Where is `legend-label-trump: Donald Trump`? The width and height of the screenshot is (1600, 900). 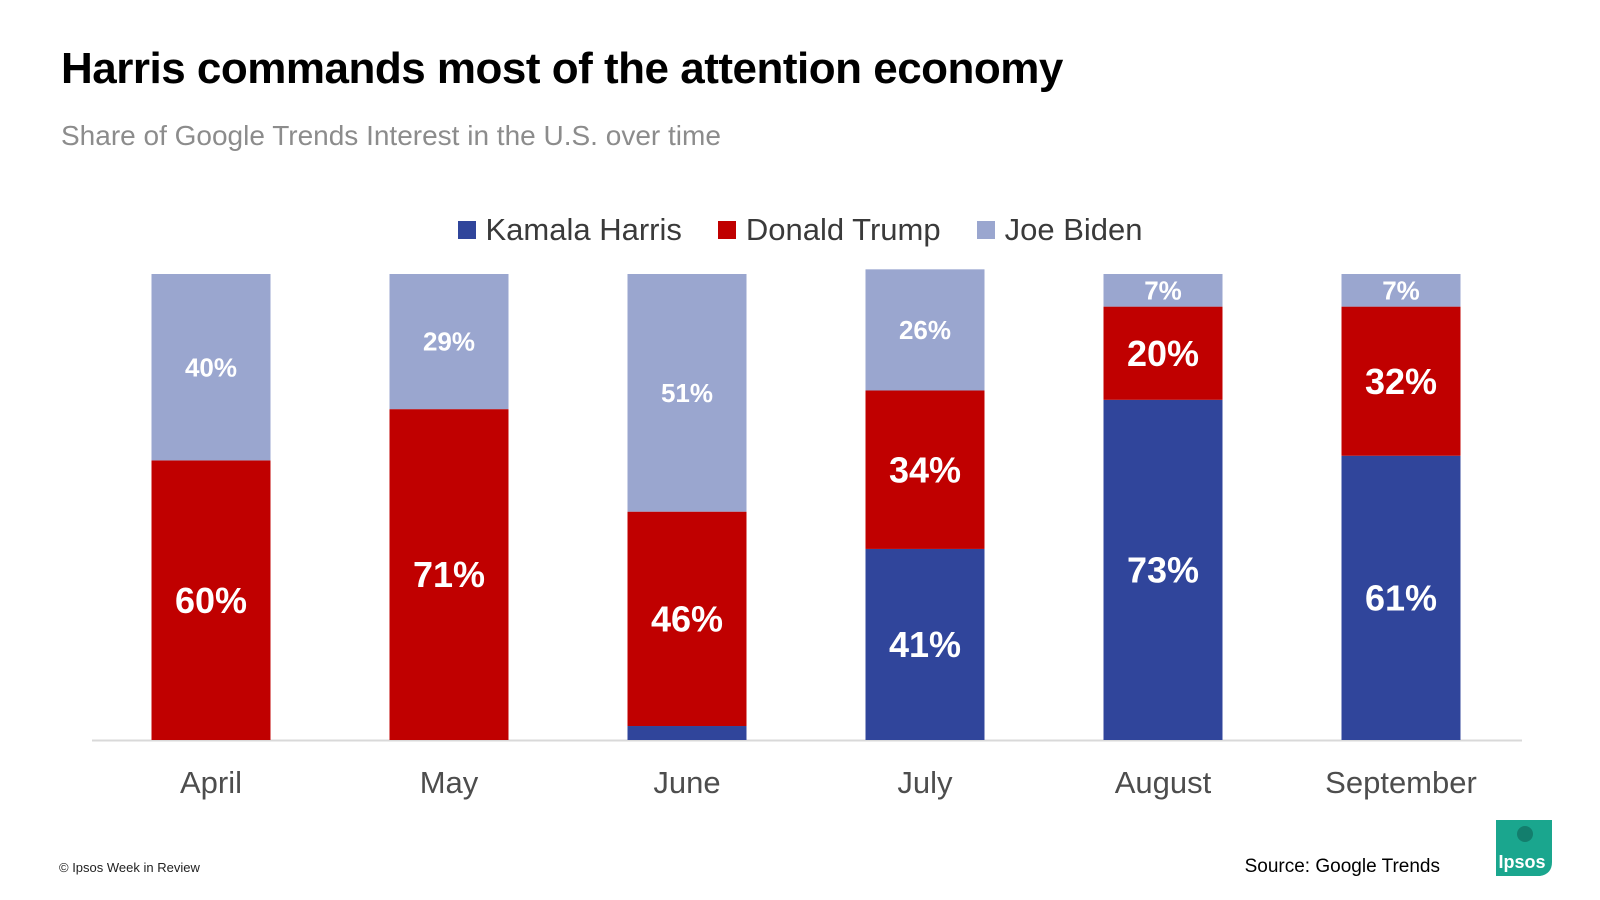
legend-label-trump: Donald Trump is located at coordinates (843, 229).